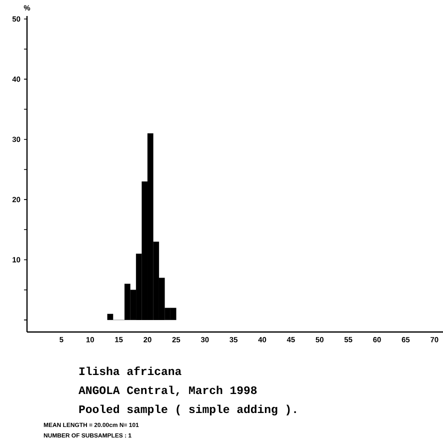 The width and height of the screenshot is (443, 439). What do you see at coordinates (130, 371) in the screenshot?
I see `text: Ilisha africana` at bounding box center [130, 371].